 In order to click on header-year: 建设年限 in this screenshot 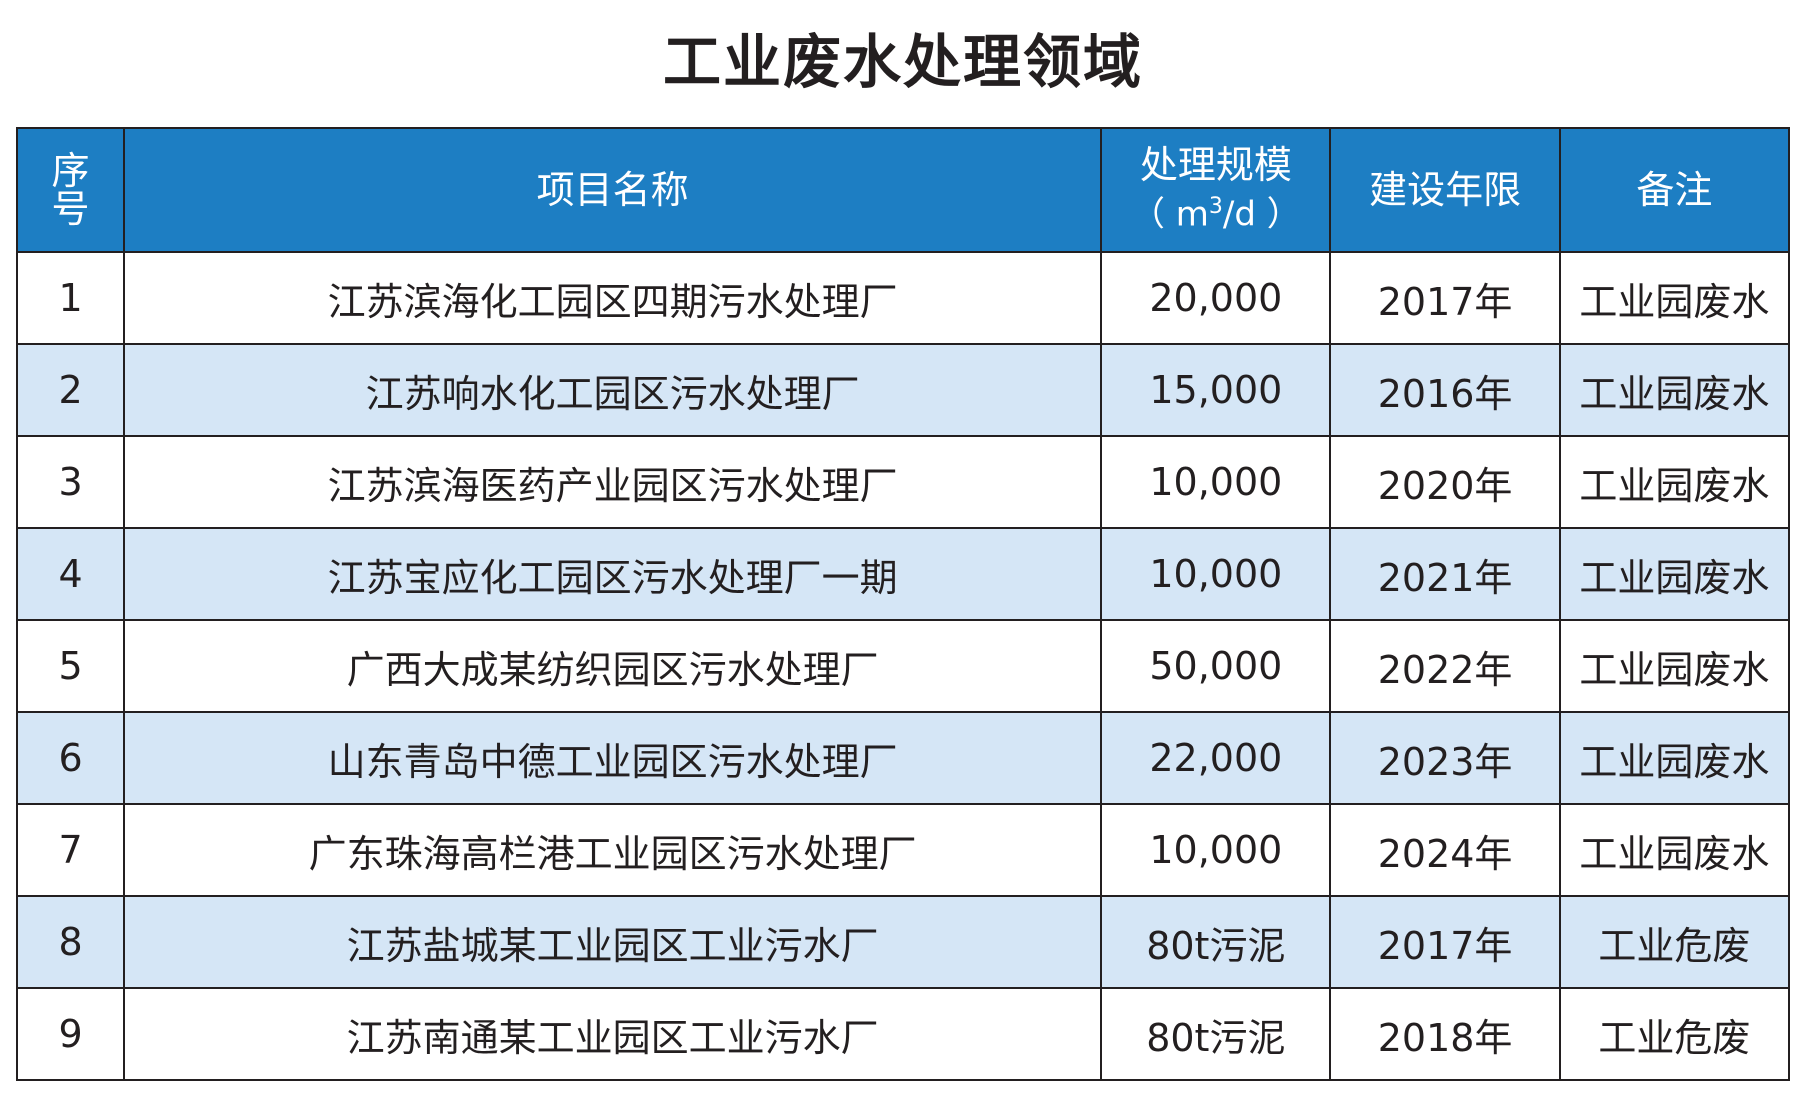, I will do `click(1445, 190)`.